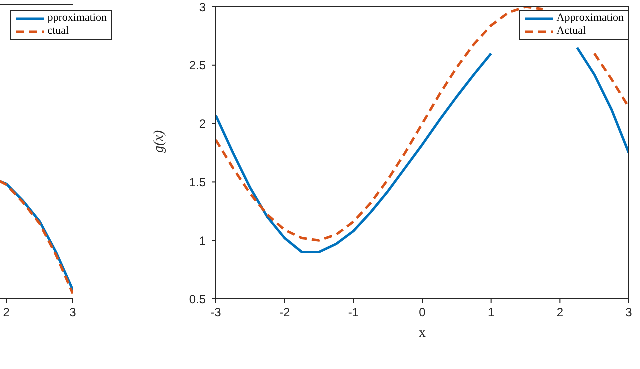 The height and width of the screenshot is (369, 640). I want to click on legend-label: ctual, so click(59, 31).